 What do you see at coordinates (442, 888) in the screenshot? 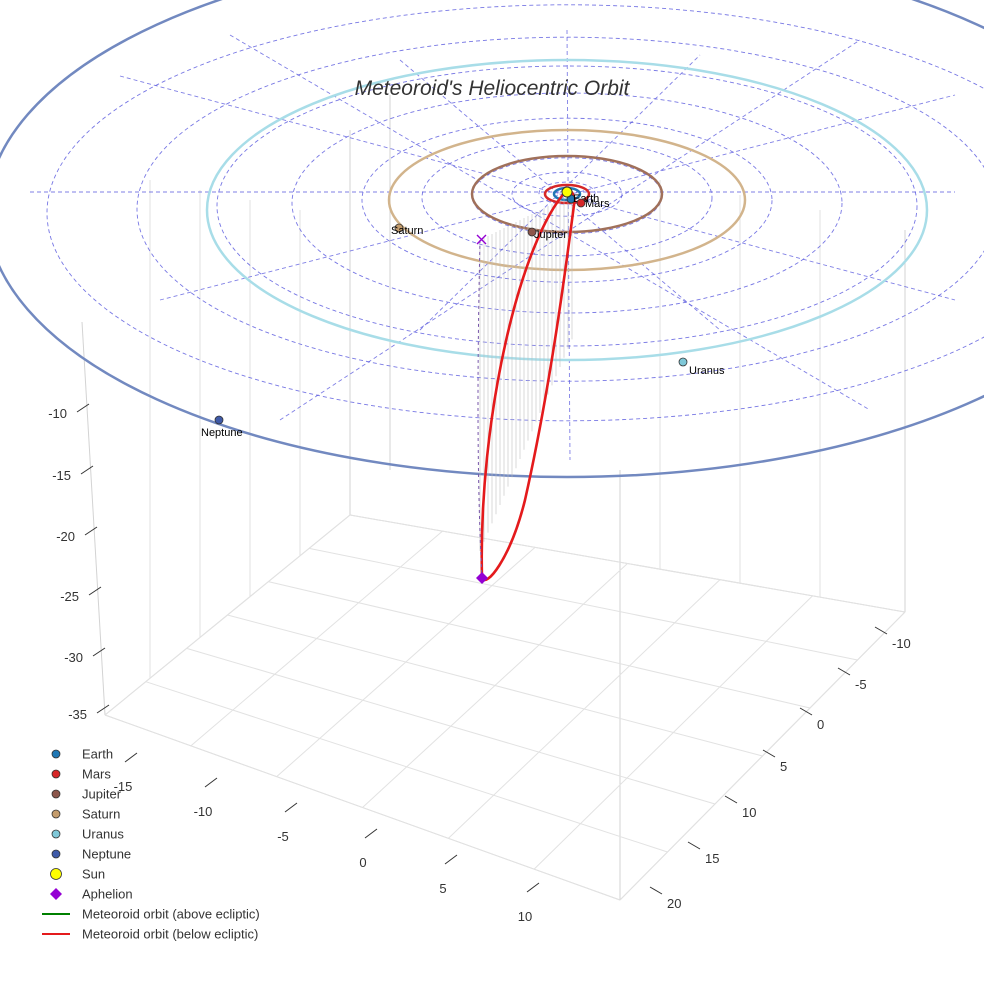
I see `x-tick-label: 5` at bounding box center [442, 888].